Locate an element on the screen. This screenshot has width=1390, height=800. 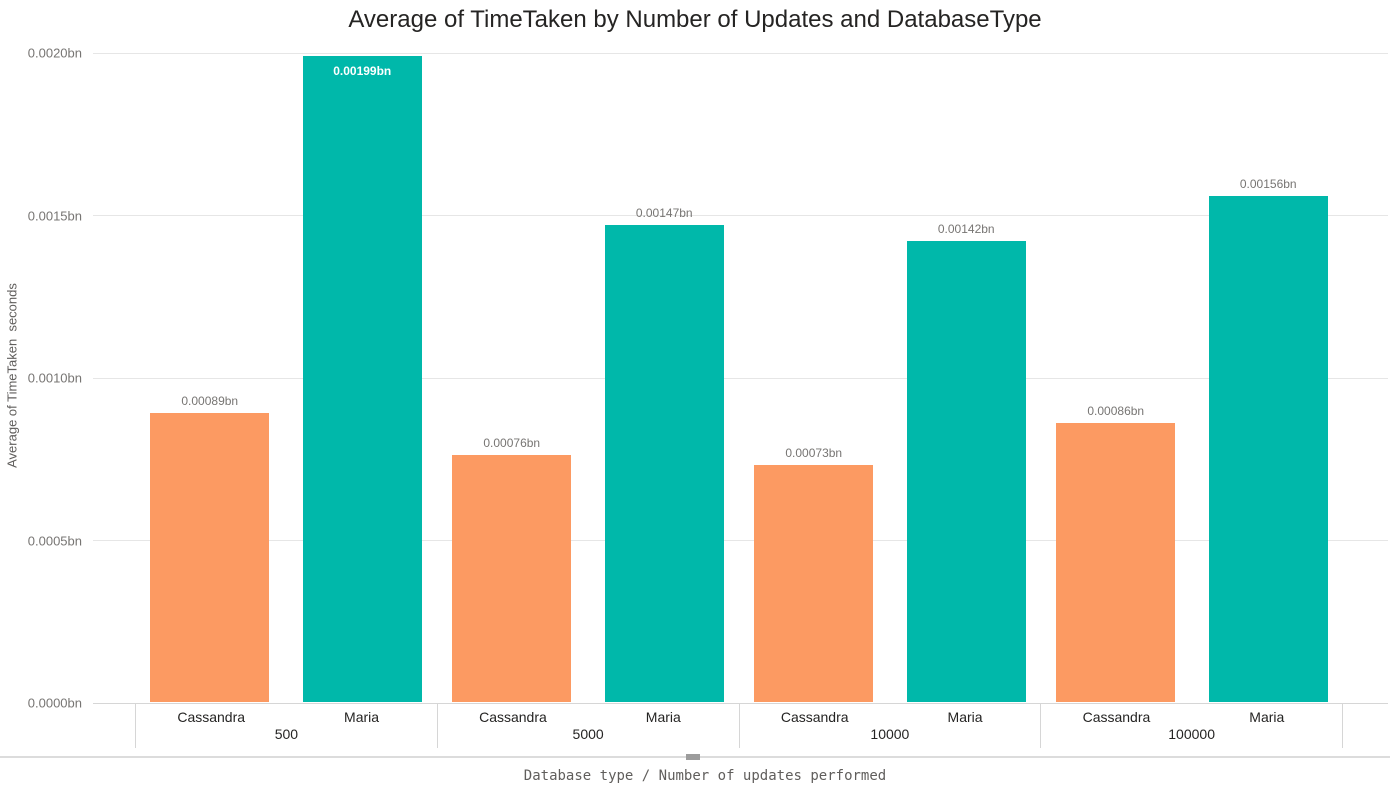
bar-data-label: 0.00076bn is located at coordinates (512, 443).